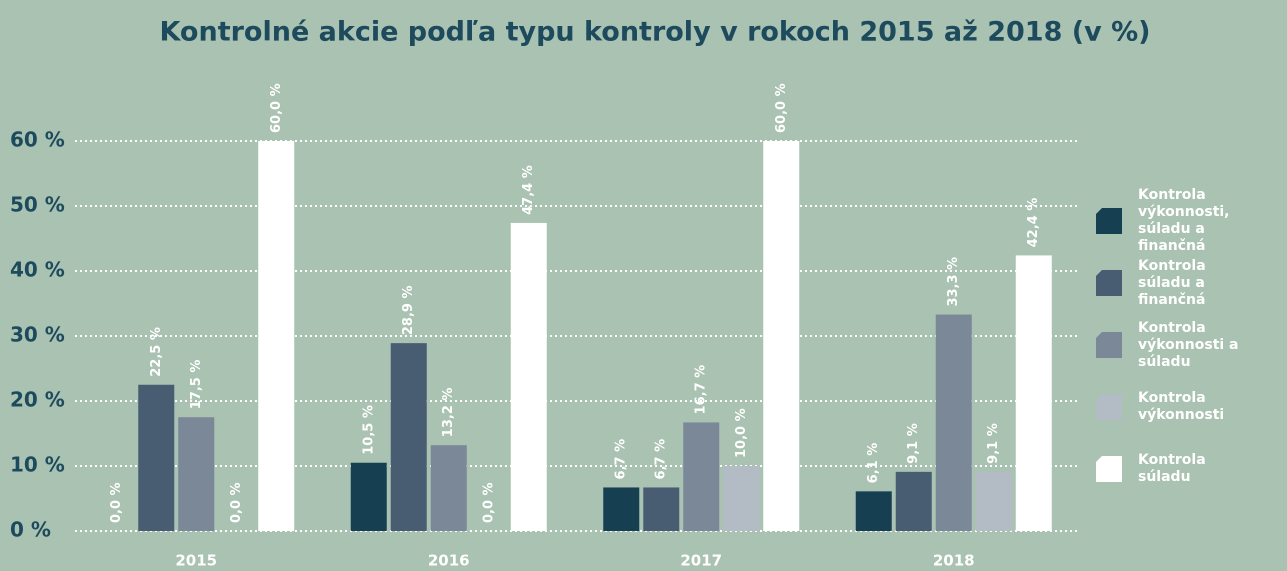 The width and height of the screenshot is (1287, 571). I want to click on x-tick-label: 2017, so click(701, 561).